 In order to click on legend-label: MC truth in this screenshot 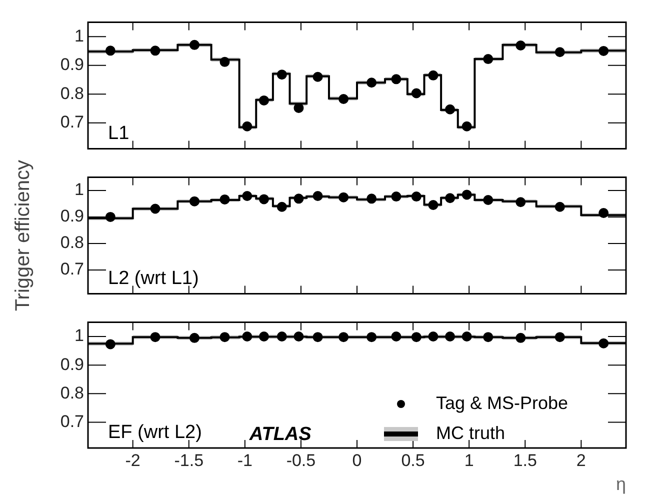, I will do `click(471, 432)`.